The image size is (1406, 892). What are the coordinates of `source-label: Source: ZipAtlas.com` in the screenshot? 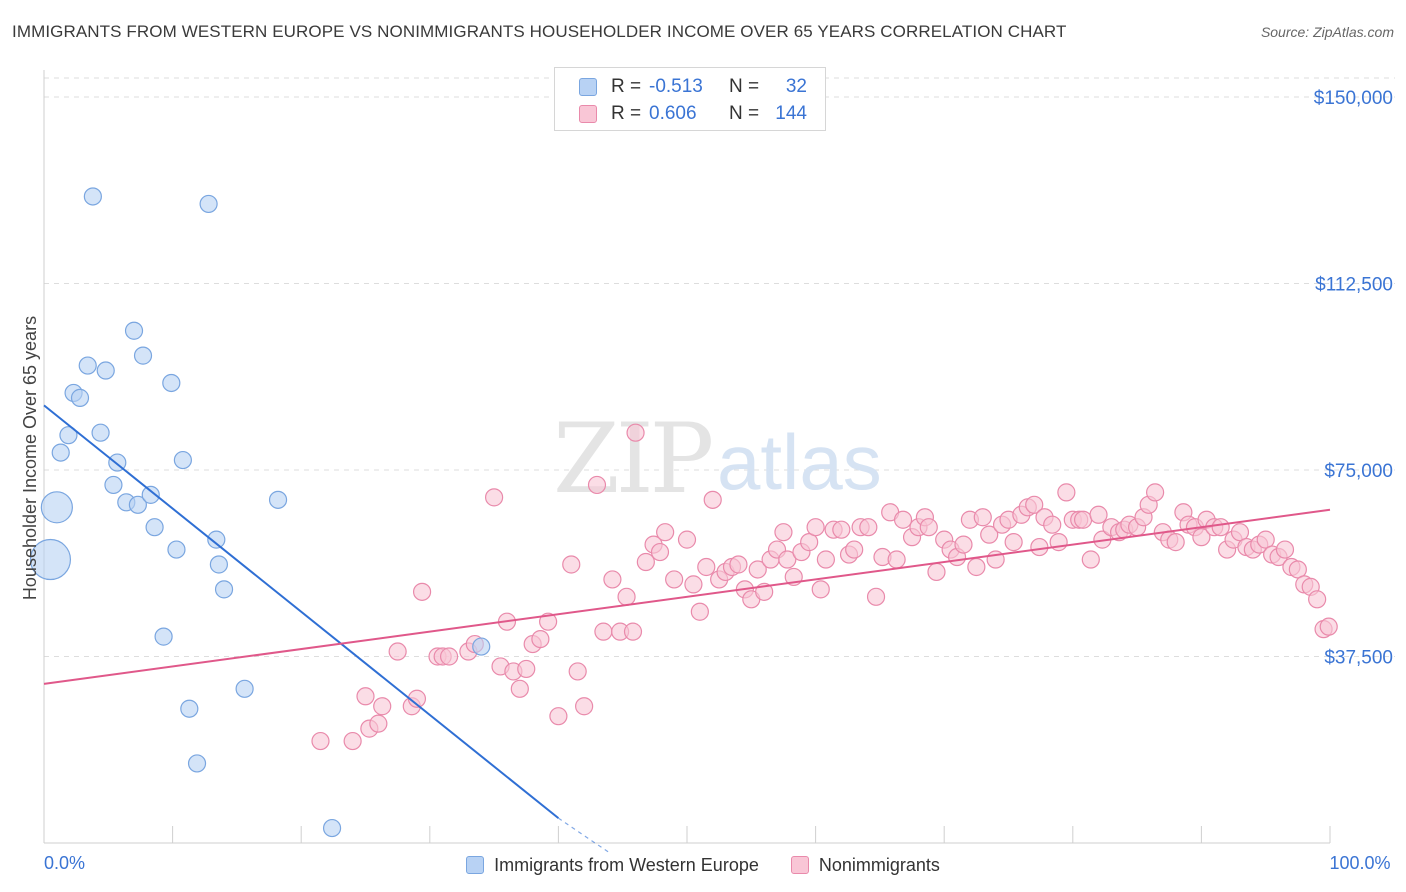 It's located at (1327, 32).